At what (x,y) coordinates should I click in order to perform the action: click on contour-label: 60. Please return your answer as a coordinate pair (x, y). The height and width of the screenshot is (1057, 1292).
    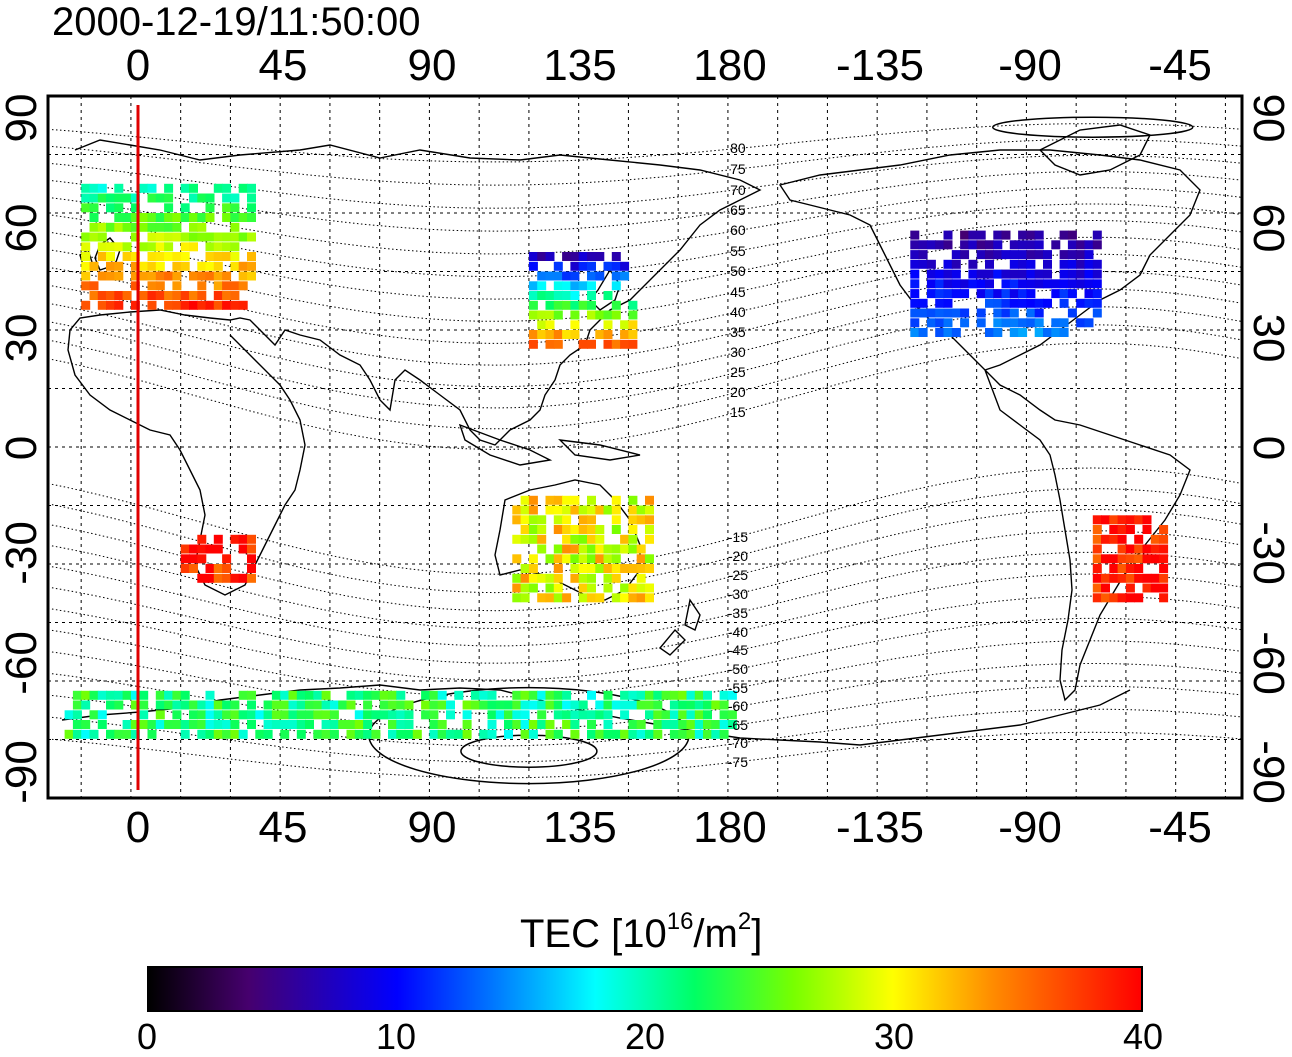
    Looking at the image, I should click on (738, 230).